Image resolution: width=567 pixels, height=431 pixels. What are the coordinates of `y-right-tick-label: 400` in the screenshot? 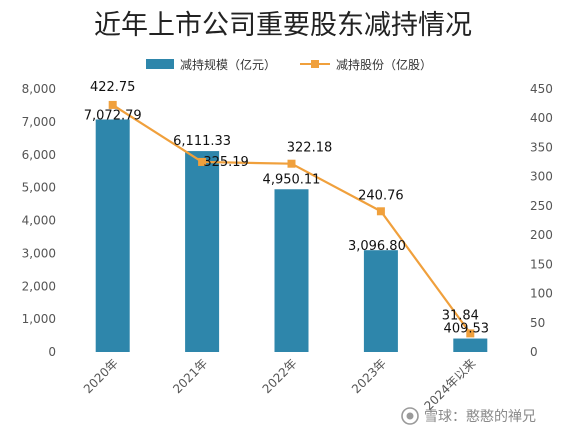 It's located at (541, 118).